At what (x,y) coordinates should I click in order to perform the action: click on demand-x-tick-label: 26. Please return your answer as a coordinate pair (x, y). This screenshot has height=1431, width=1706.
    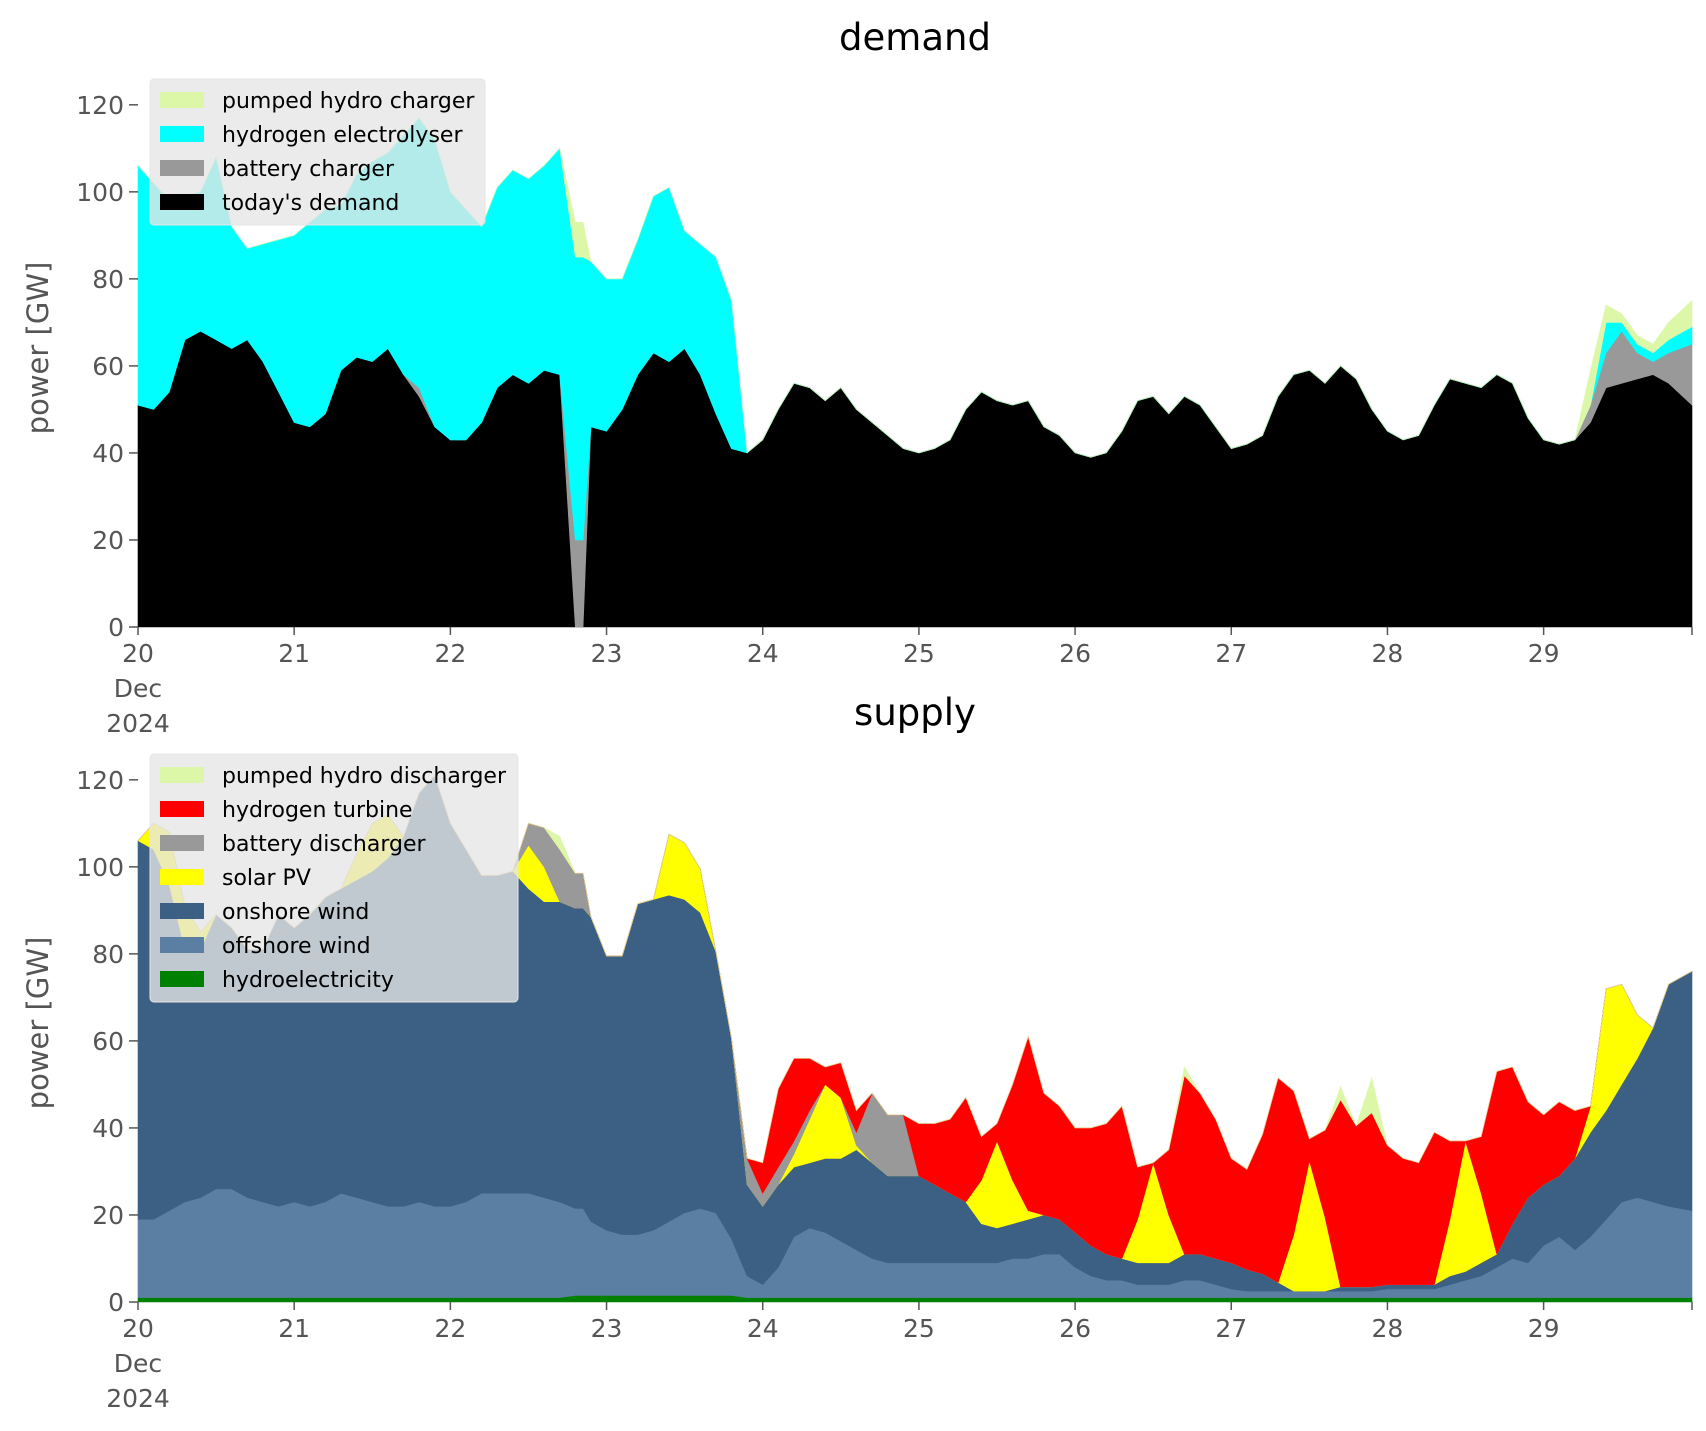
    Looking at the image, I should click on (1075, 653).